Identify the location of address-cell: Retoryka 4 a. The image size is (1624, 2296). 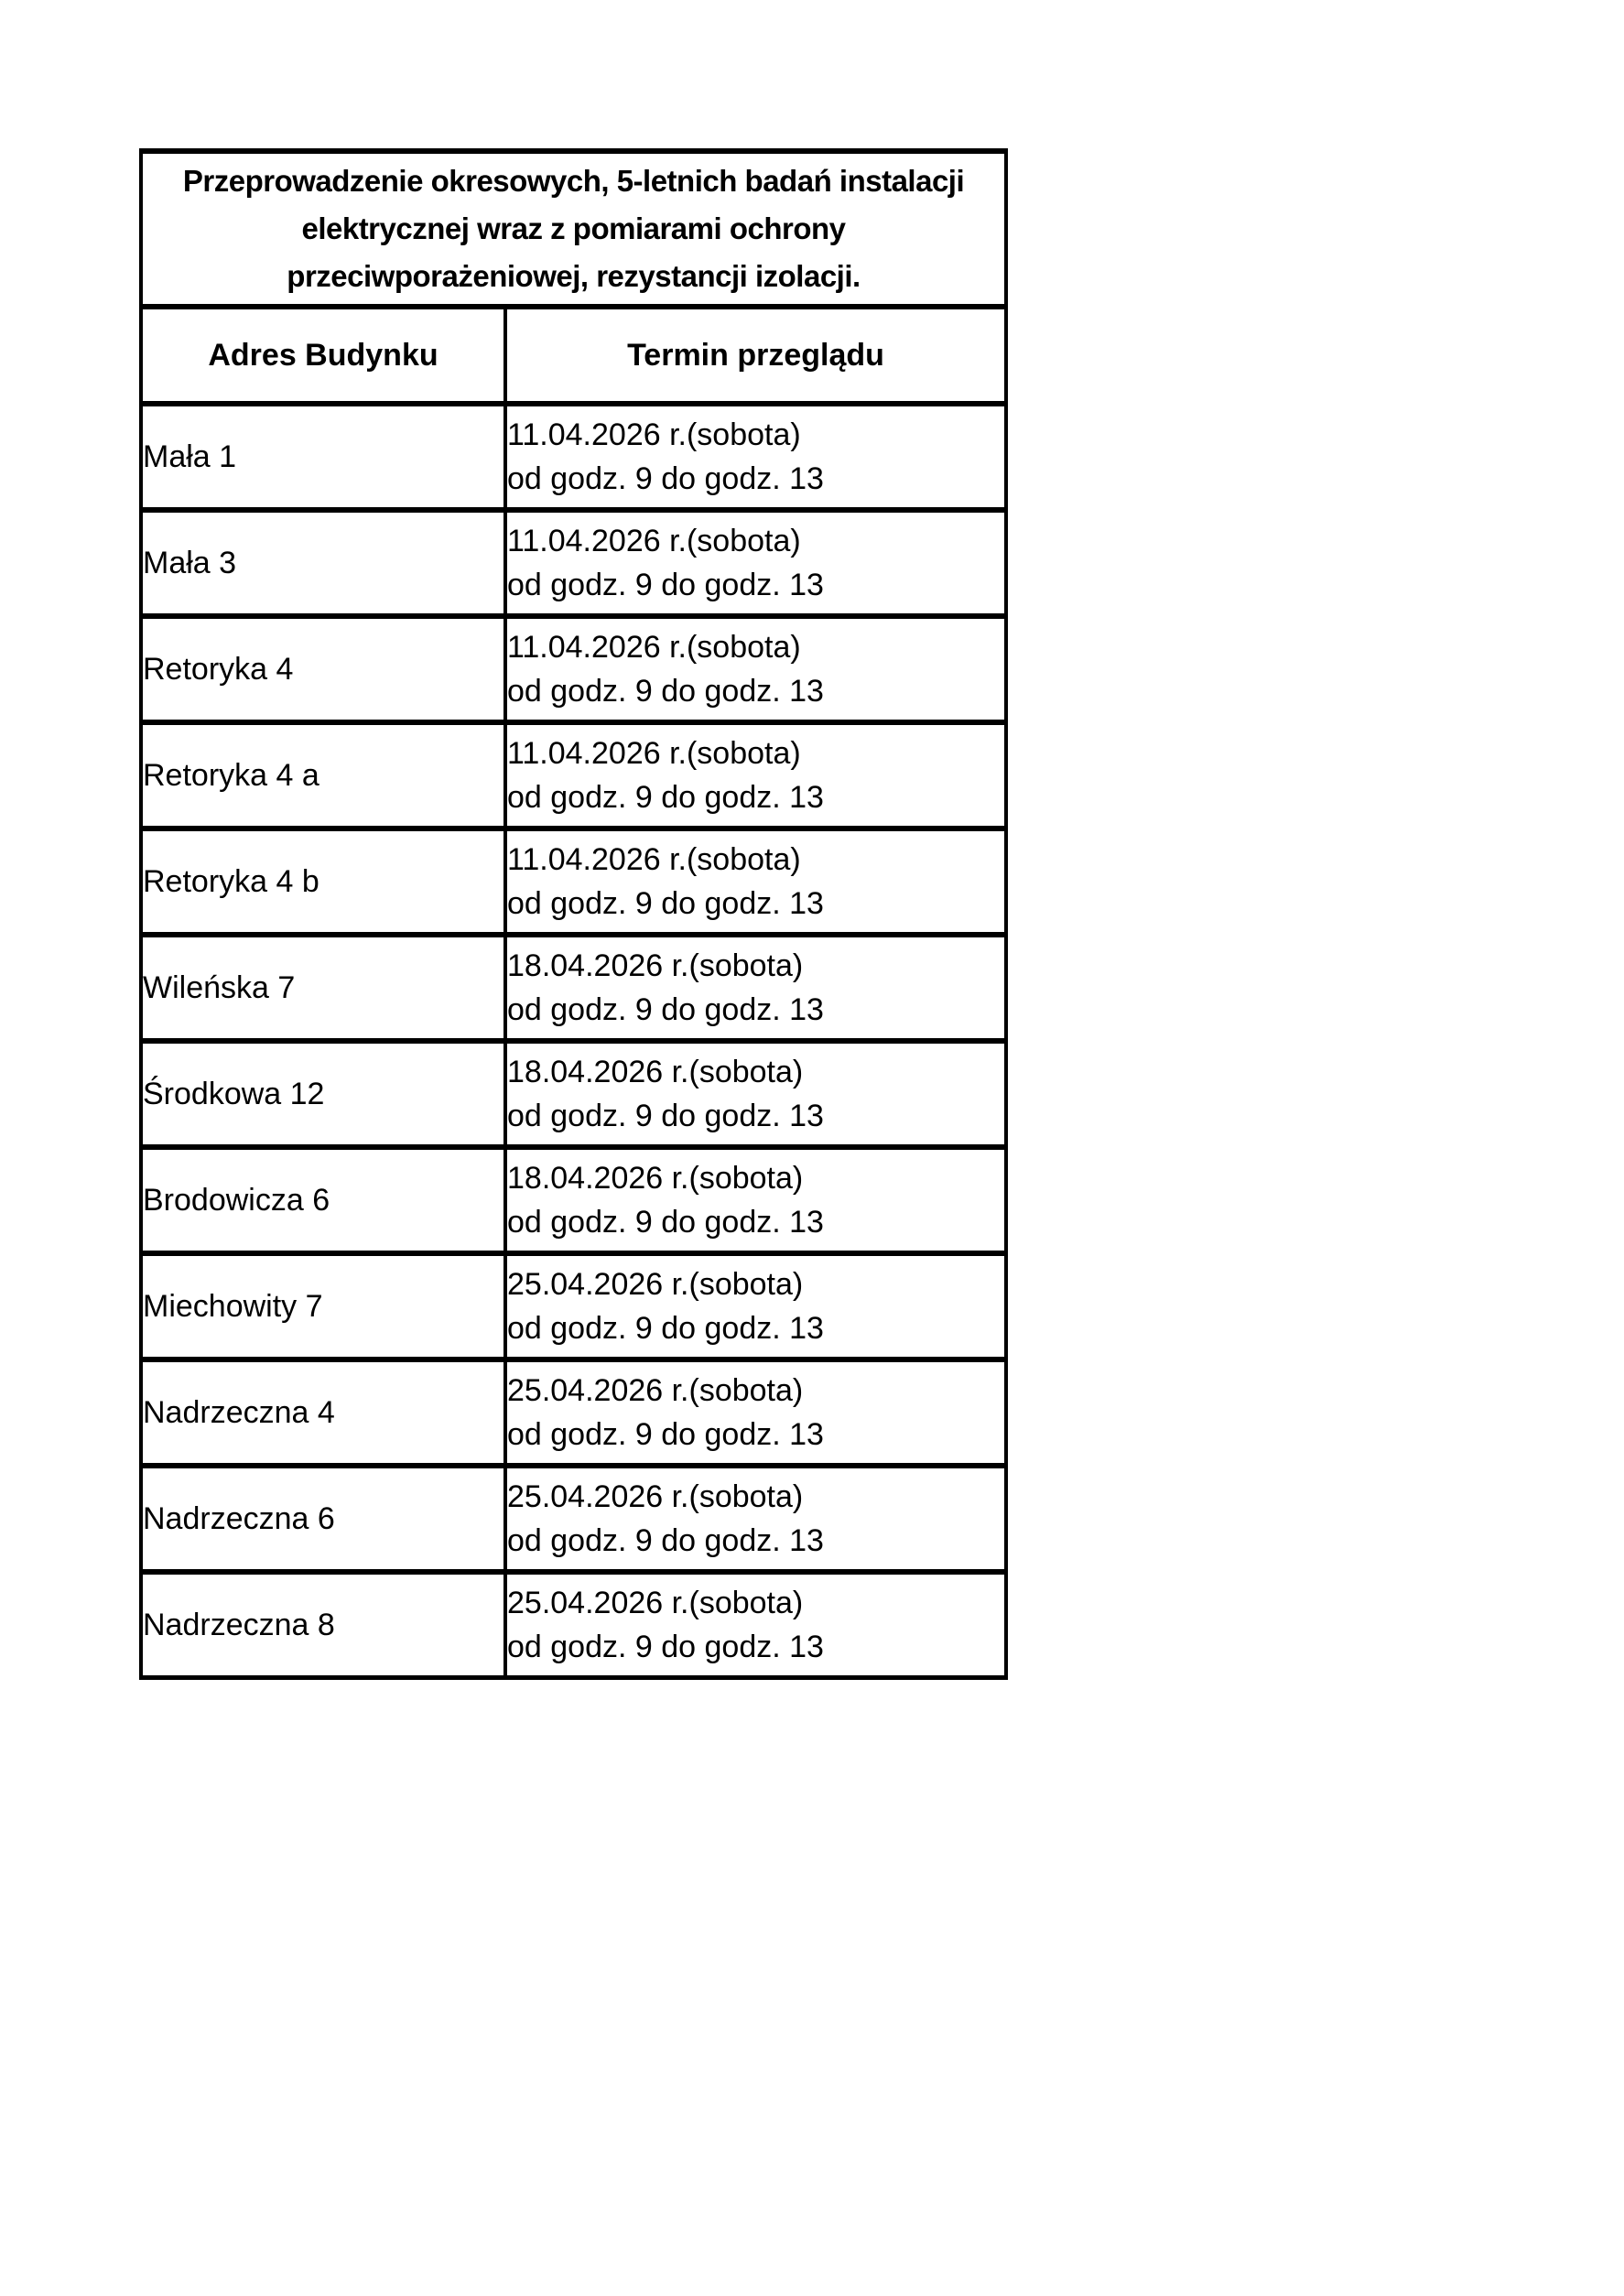
(323, 775).